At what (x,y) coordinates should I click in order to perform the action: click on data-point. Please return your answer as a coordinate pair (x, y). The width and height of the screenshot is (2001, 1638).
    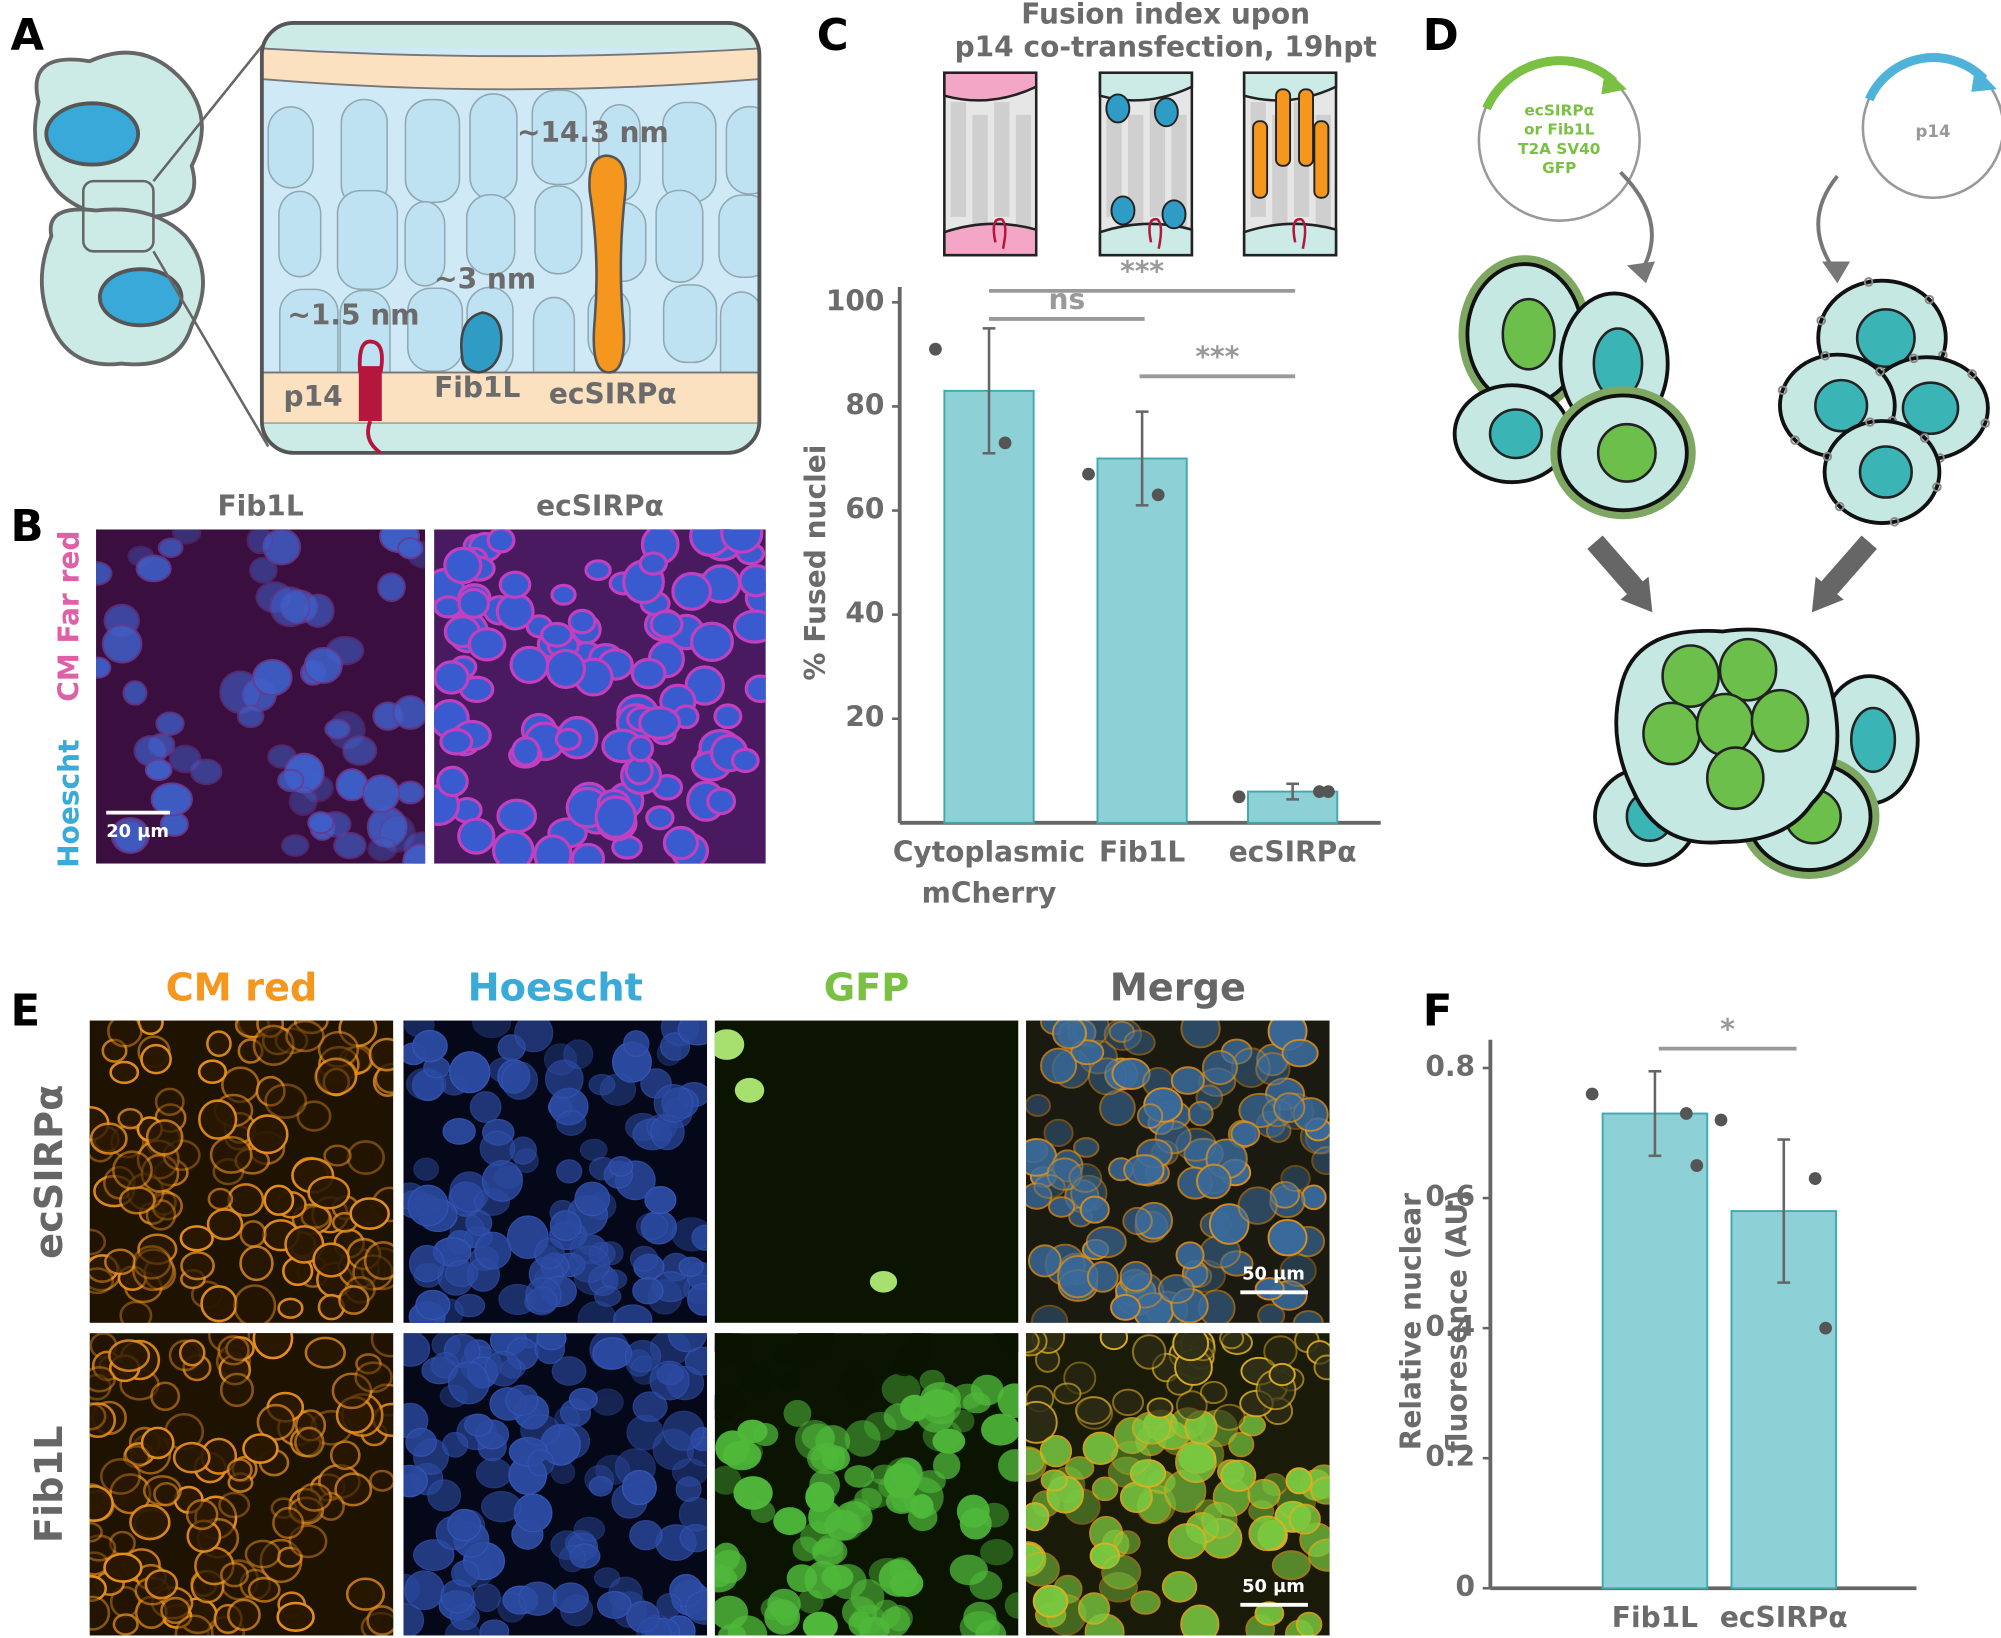
    Looking at the image, I should click on (1592, 1094).